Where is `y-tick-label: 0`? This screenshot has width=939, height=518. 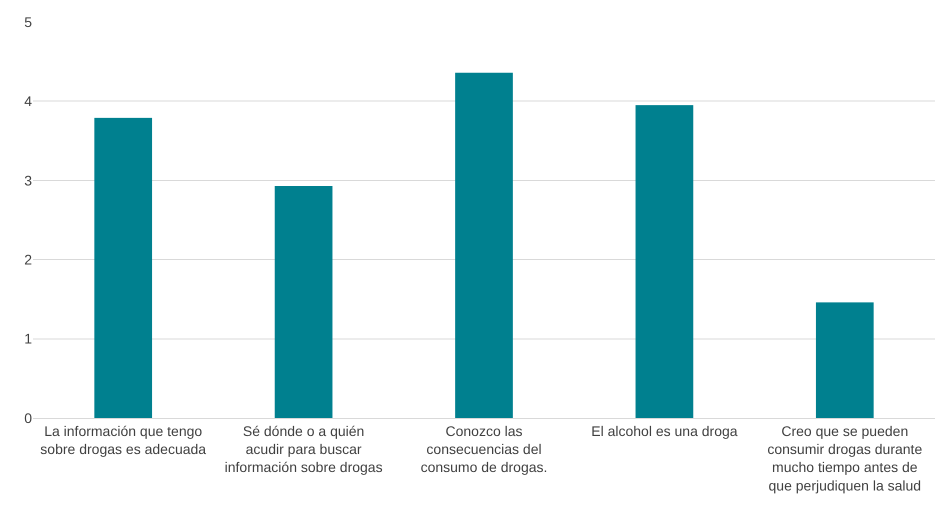 y-tick-label: 0 is located at coordinates (28, 418).